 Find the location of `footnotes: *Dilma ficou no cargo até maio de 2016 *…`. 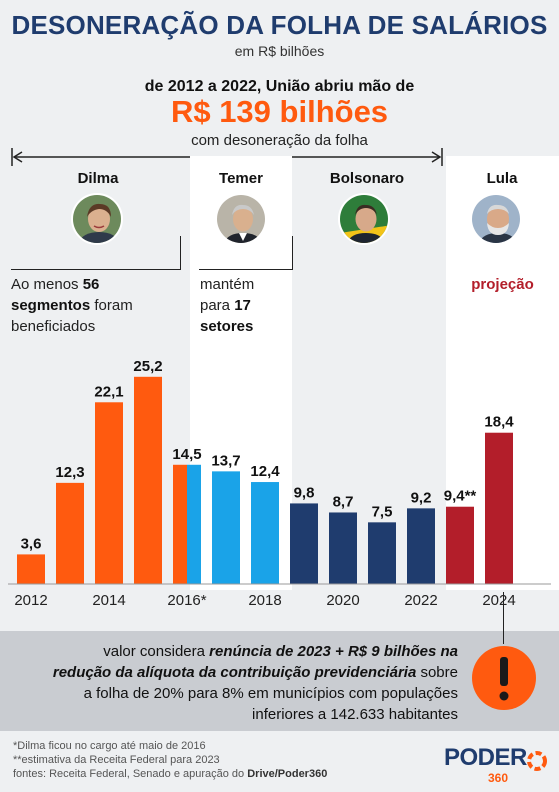

footnotes: *Dilma ficou no cargo até maio de 2016 *… is located at coordinates (170, 760).